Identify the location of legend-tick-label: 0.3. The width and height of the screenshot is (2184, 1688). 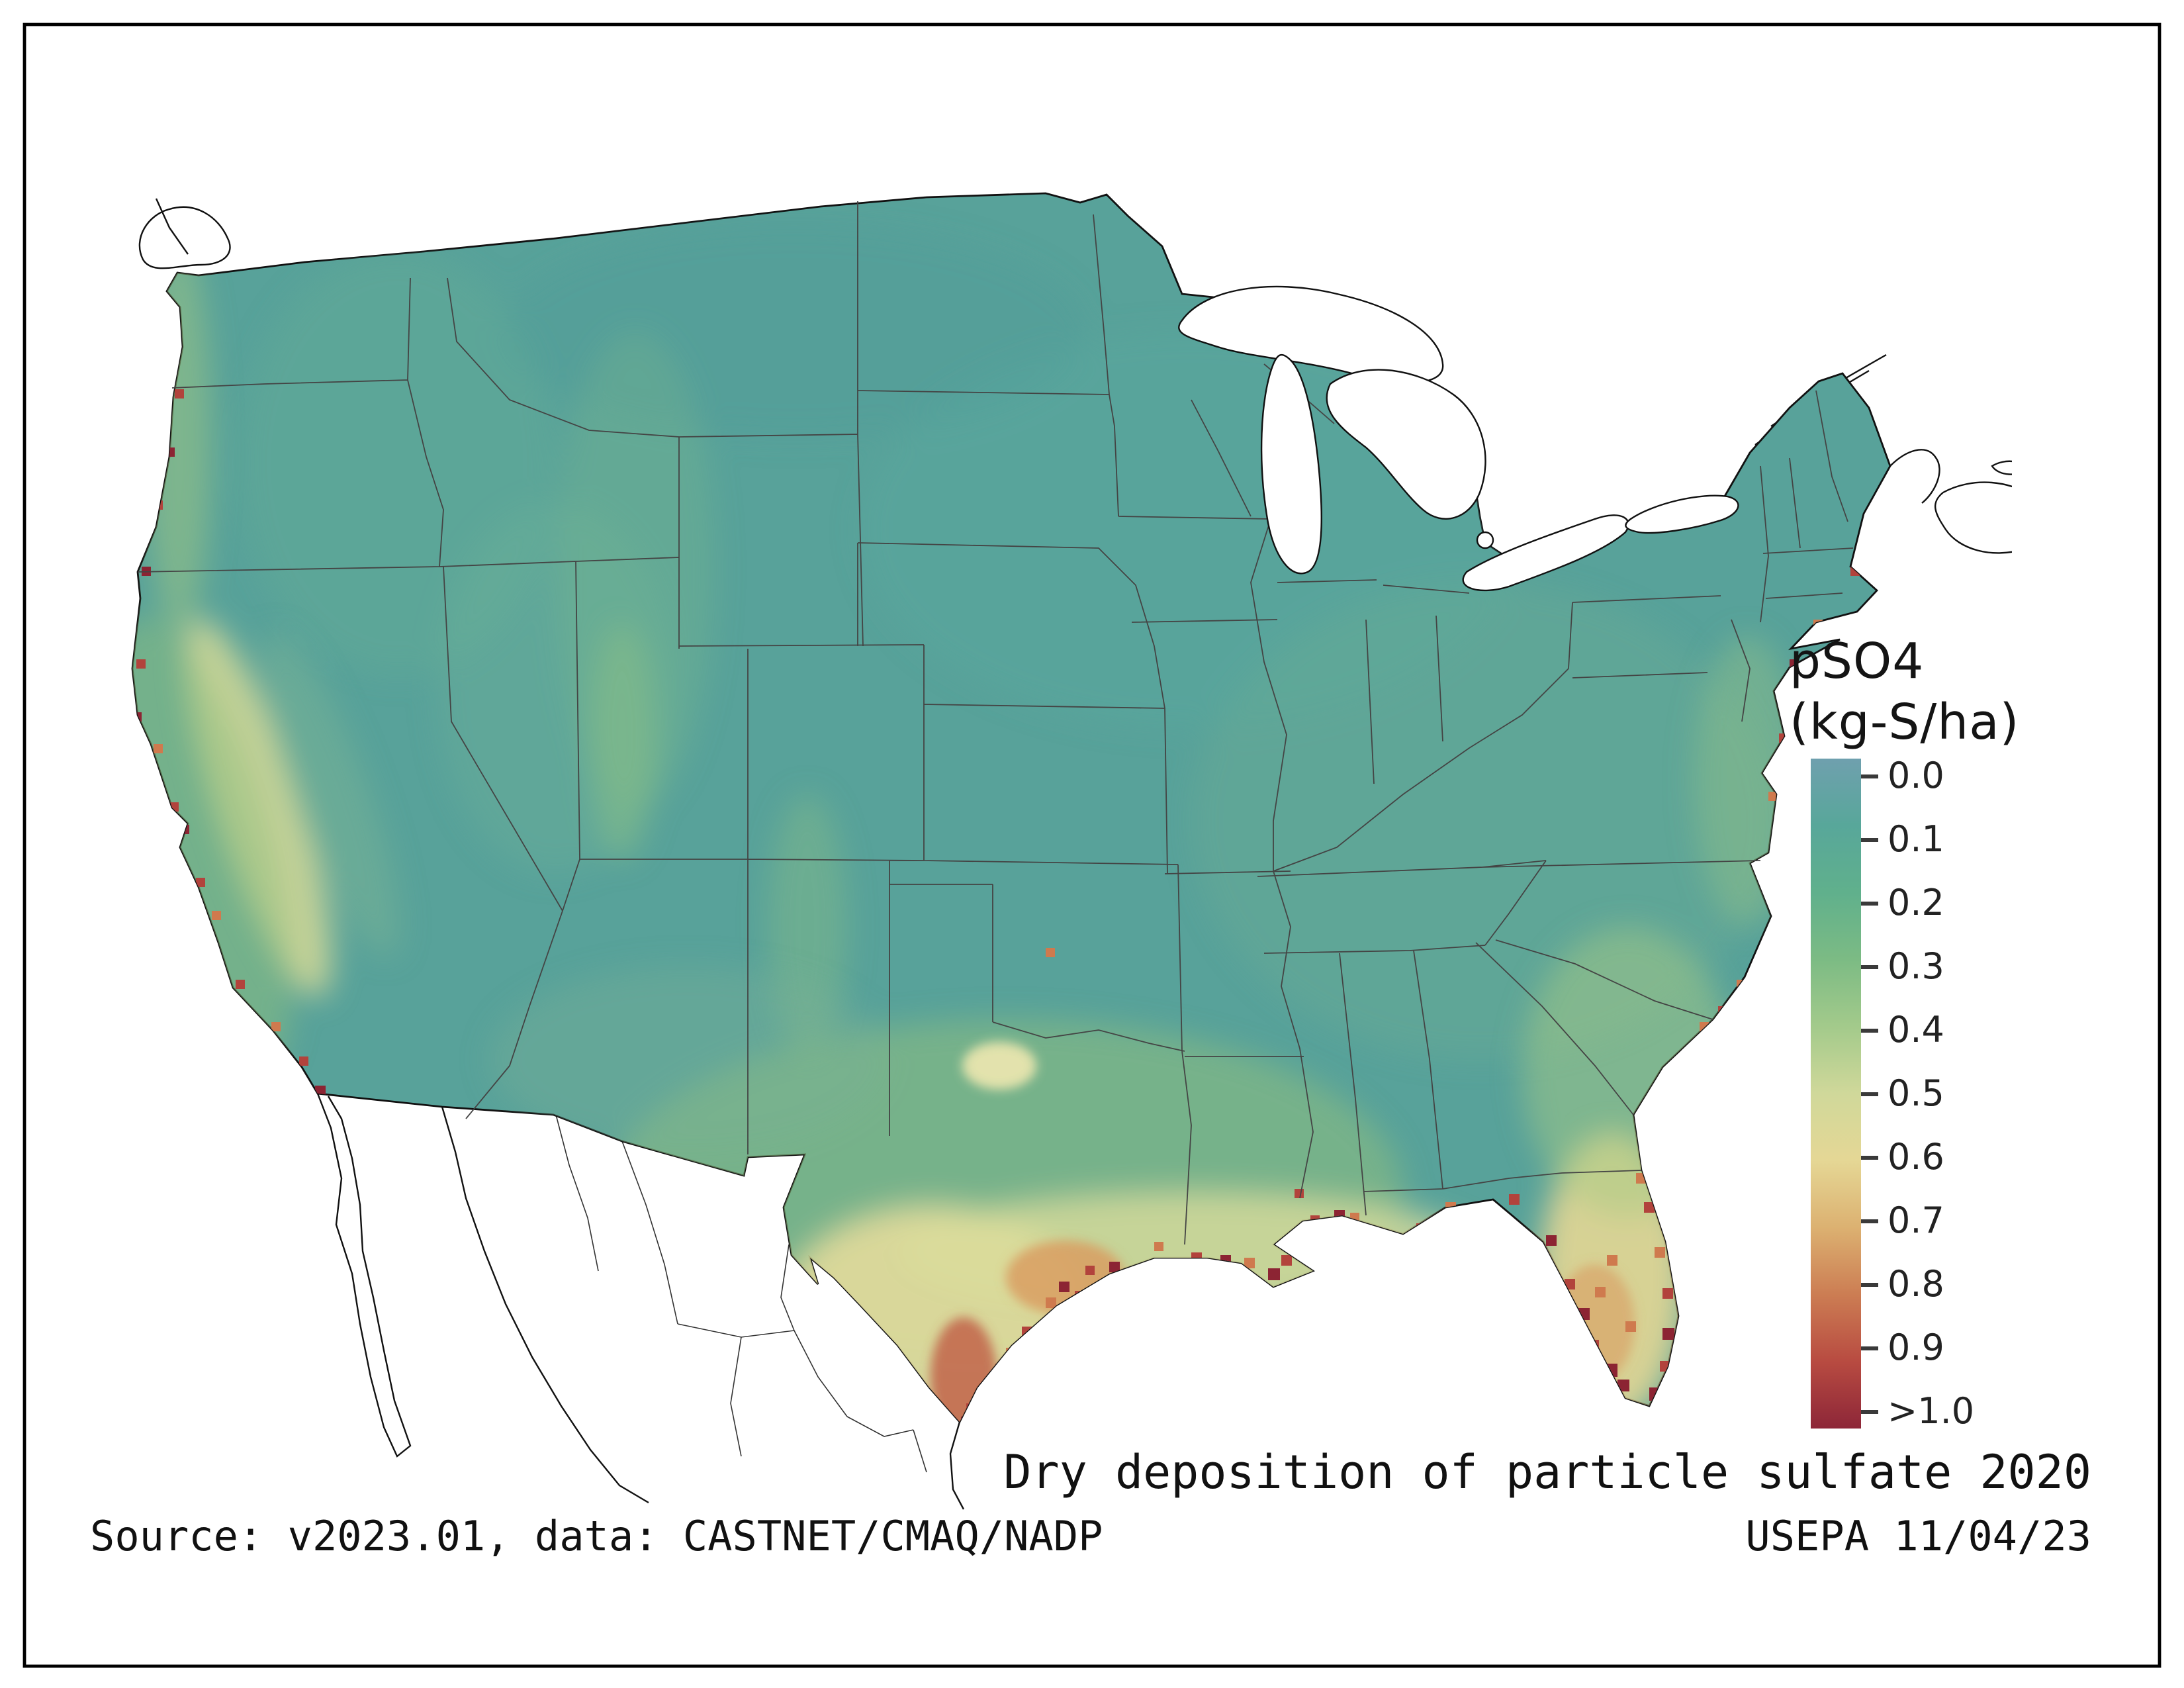
(1916, 966).